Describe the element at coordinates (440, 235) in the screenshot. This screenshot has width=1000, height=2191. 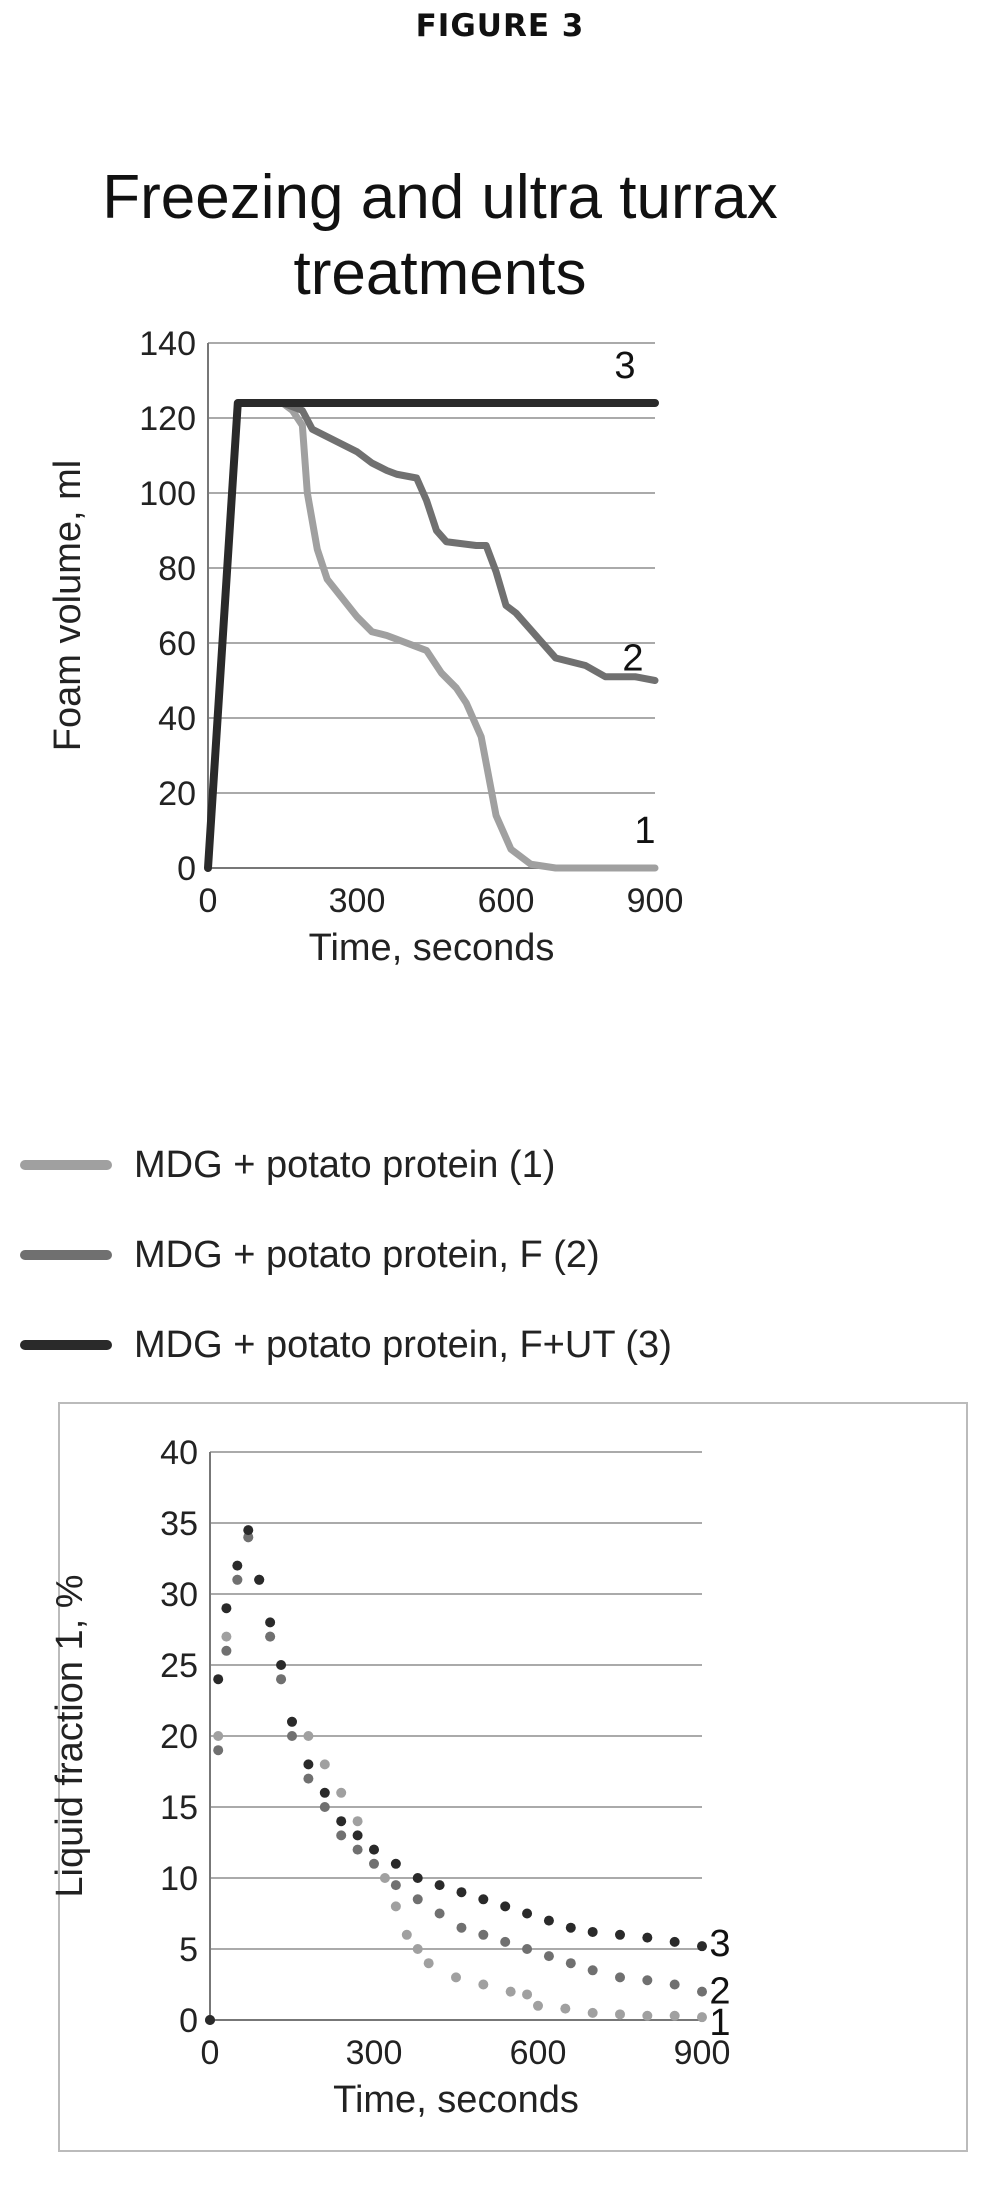
I see `chart1-title: Freezing and ultra turrax treatments` at that location.